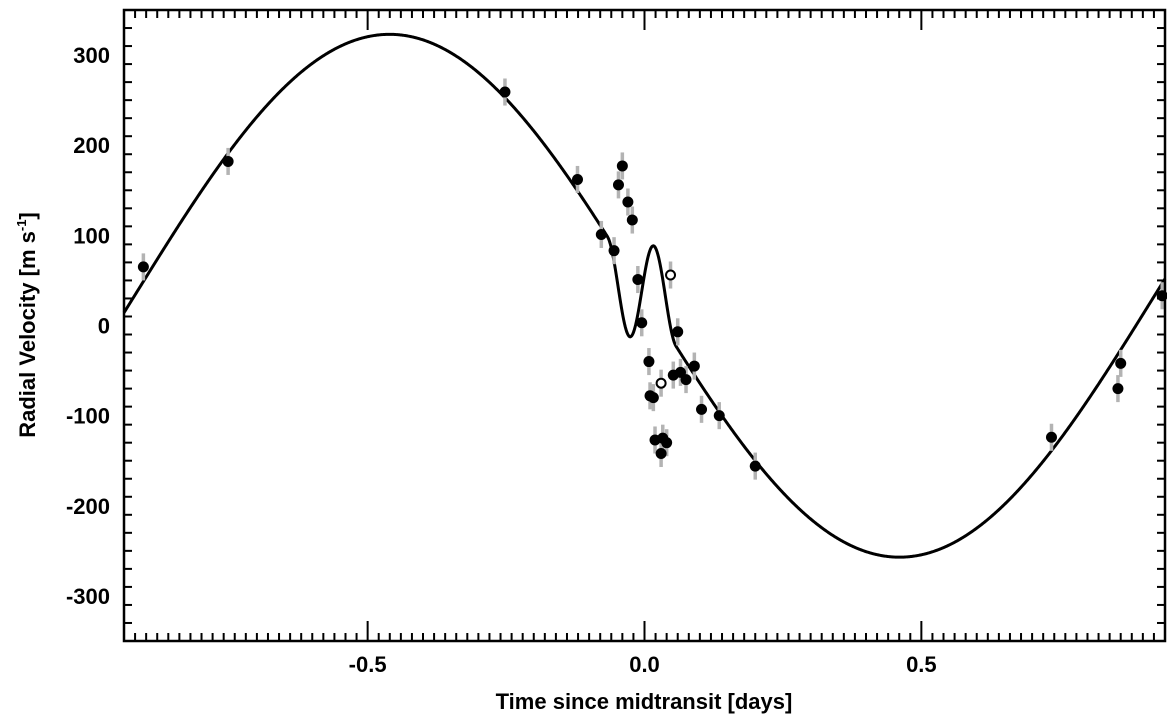 The height and width of the screenshot is (719, 1167). Describe the element at coordinates (921, 664) in the screenshot. I see `x-tick-label: 0.5` at that location.